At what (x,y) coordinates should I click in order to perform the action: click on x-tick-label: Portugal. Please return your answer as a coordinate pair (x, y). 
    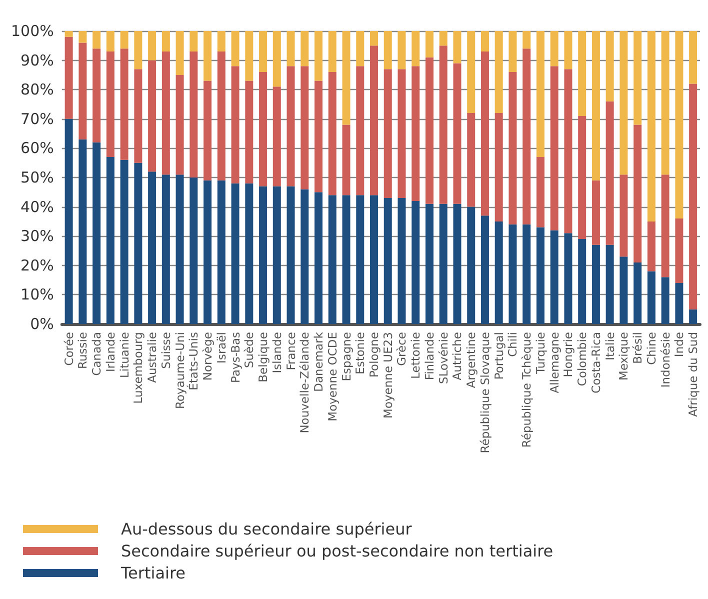
    Looking at the image, I should click on (499, 356).